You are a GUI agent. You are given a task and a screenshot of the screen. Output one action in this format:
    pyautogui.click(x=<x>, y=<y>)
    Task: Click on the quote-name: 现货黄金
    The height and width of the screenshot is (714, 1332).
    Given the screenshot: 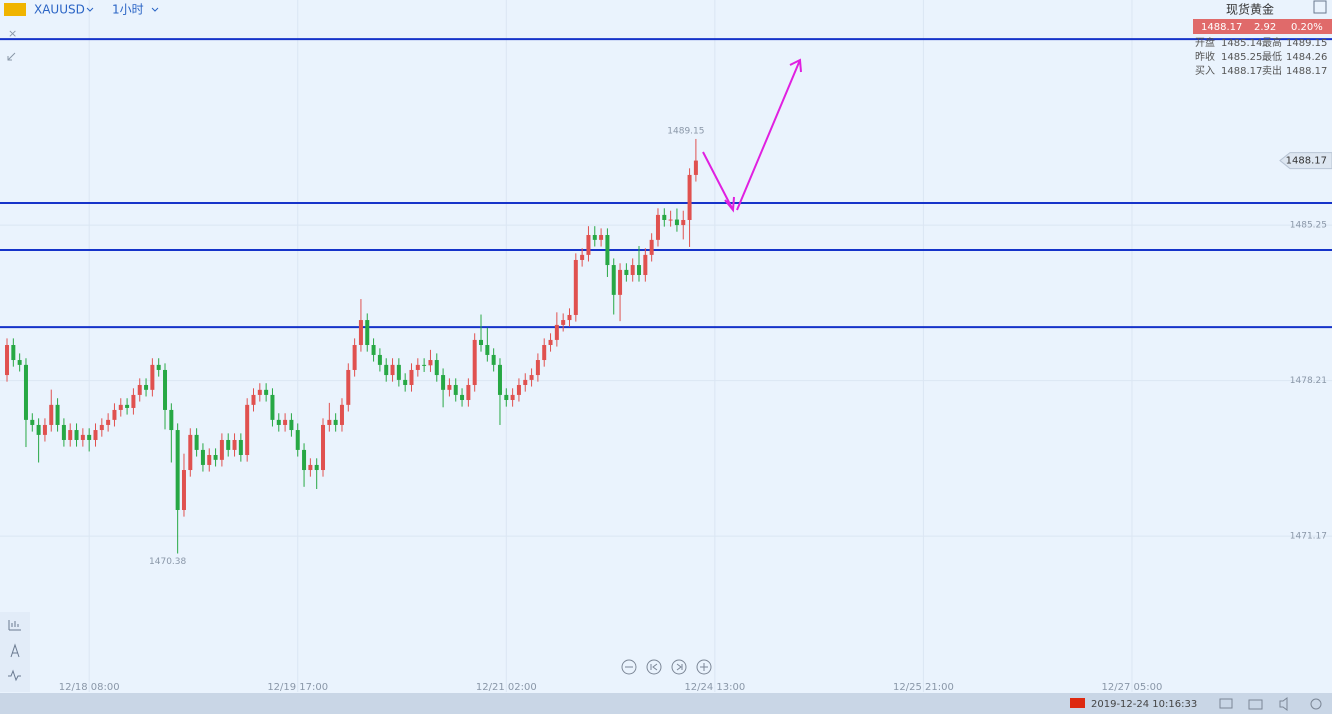 What is the action you would take?
    pyautogui.click(x=1250, y=9)
    